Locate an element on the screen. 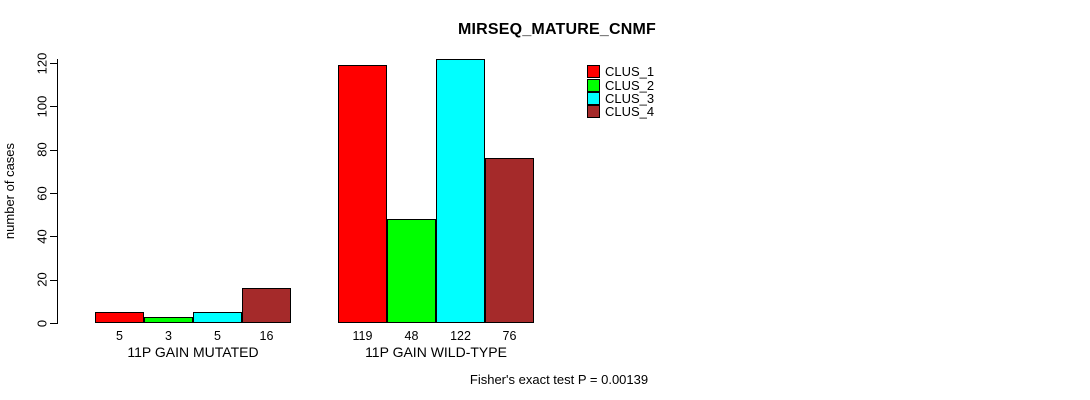  legend-label: CLUS_2 is located at coordinates (630, 85).